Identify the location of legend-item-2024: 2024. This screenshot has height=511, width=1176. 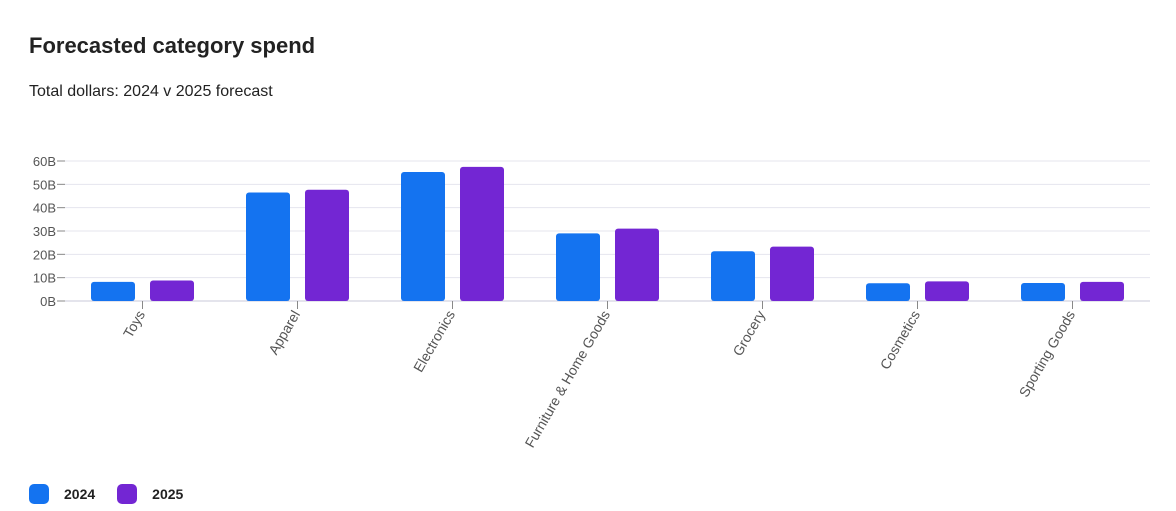
(62, 494).